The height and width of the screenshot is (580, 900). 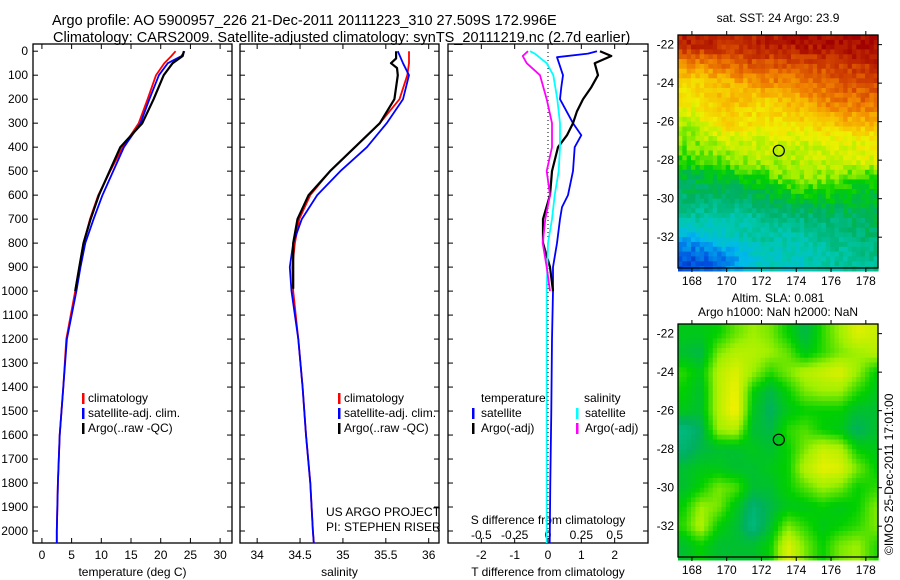 I want to click on lat-tick-label: -22, so click(x=666, y=45).